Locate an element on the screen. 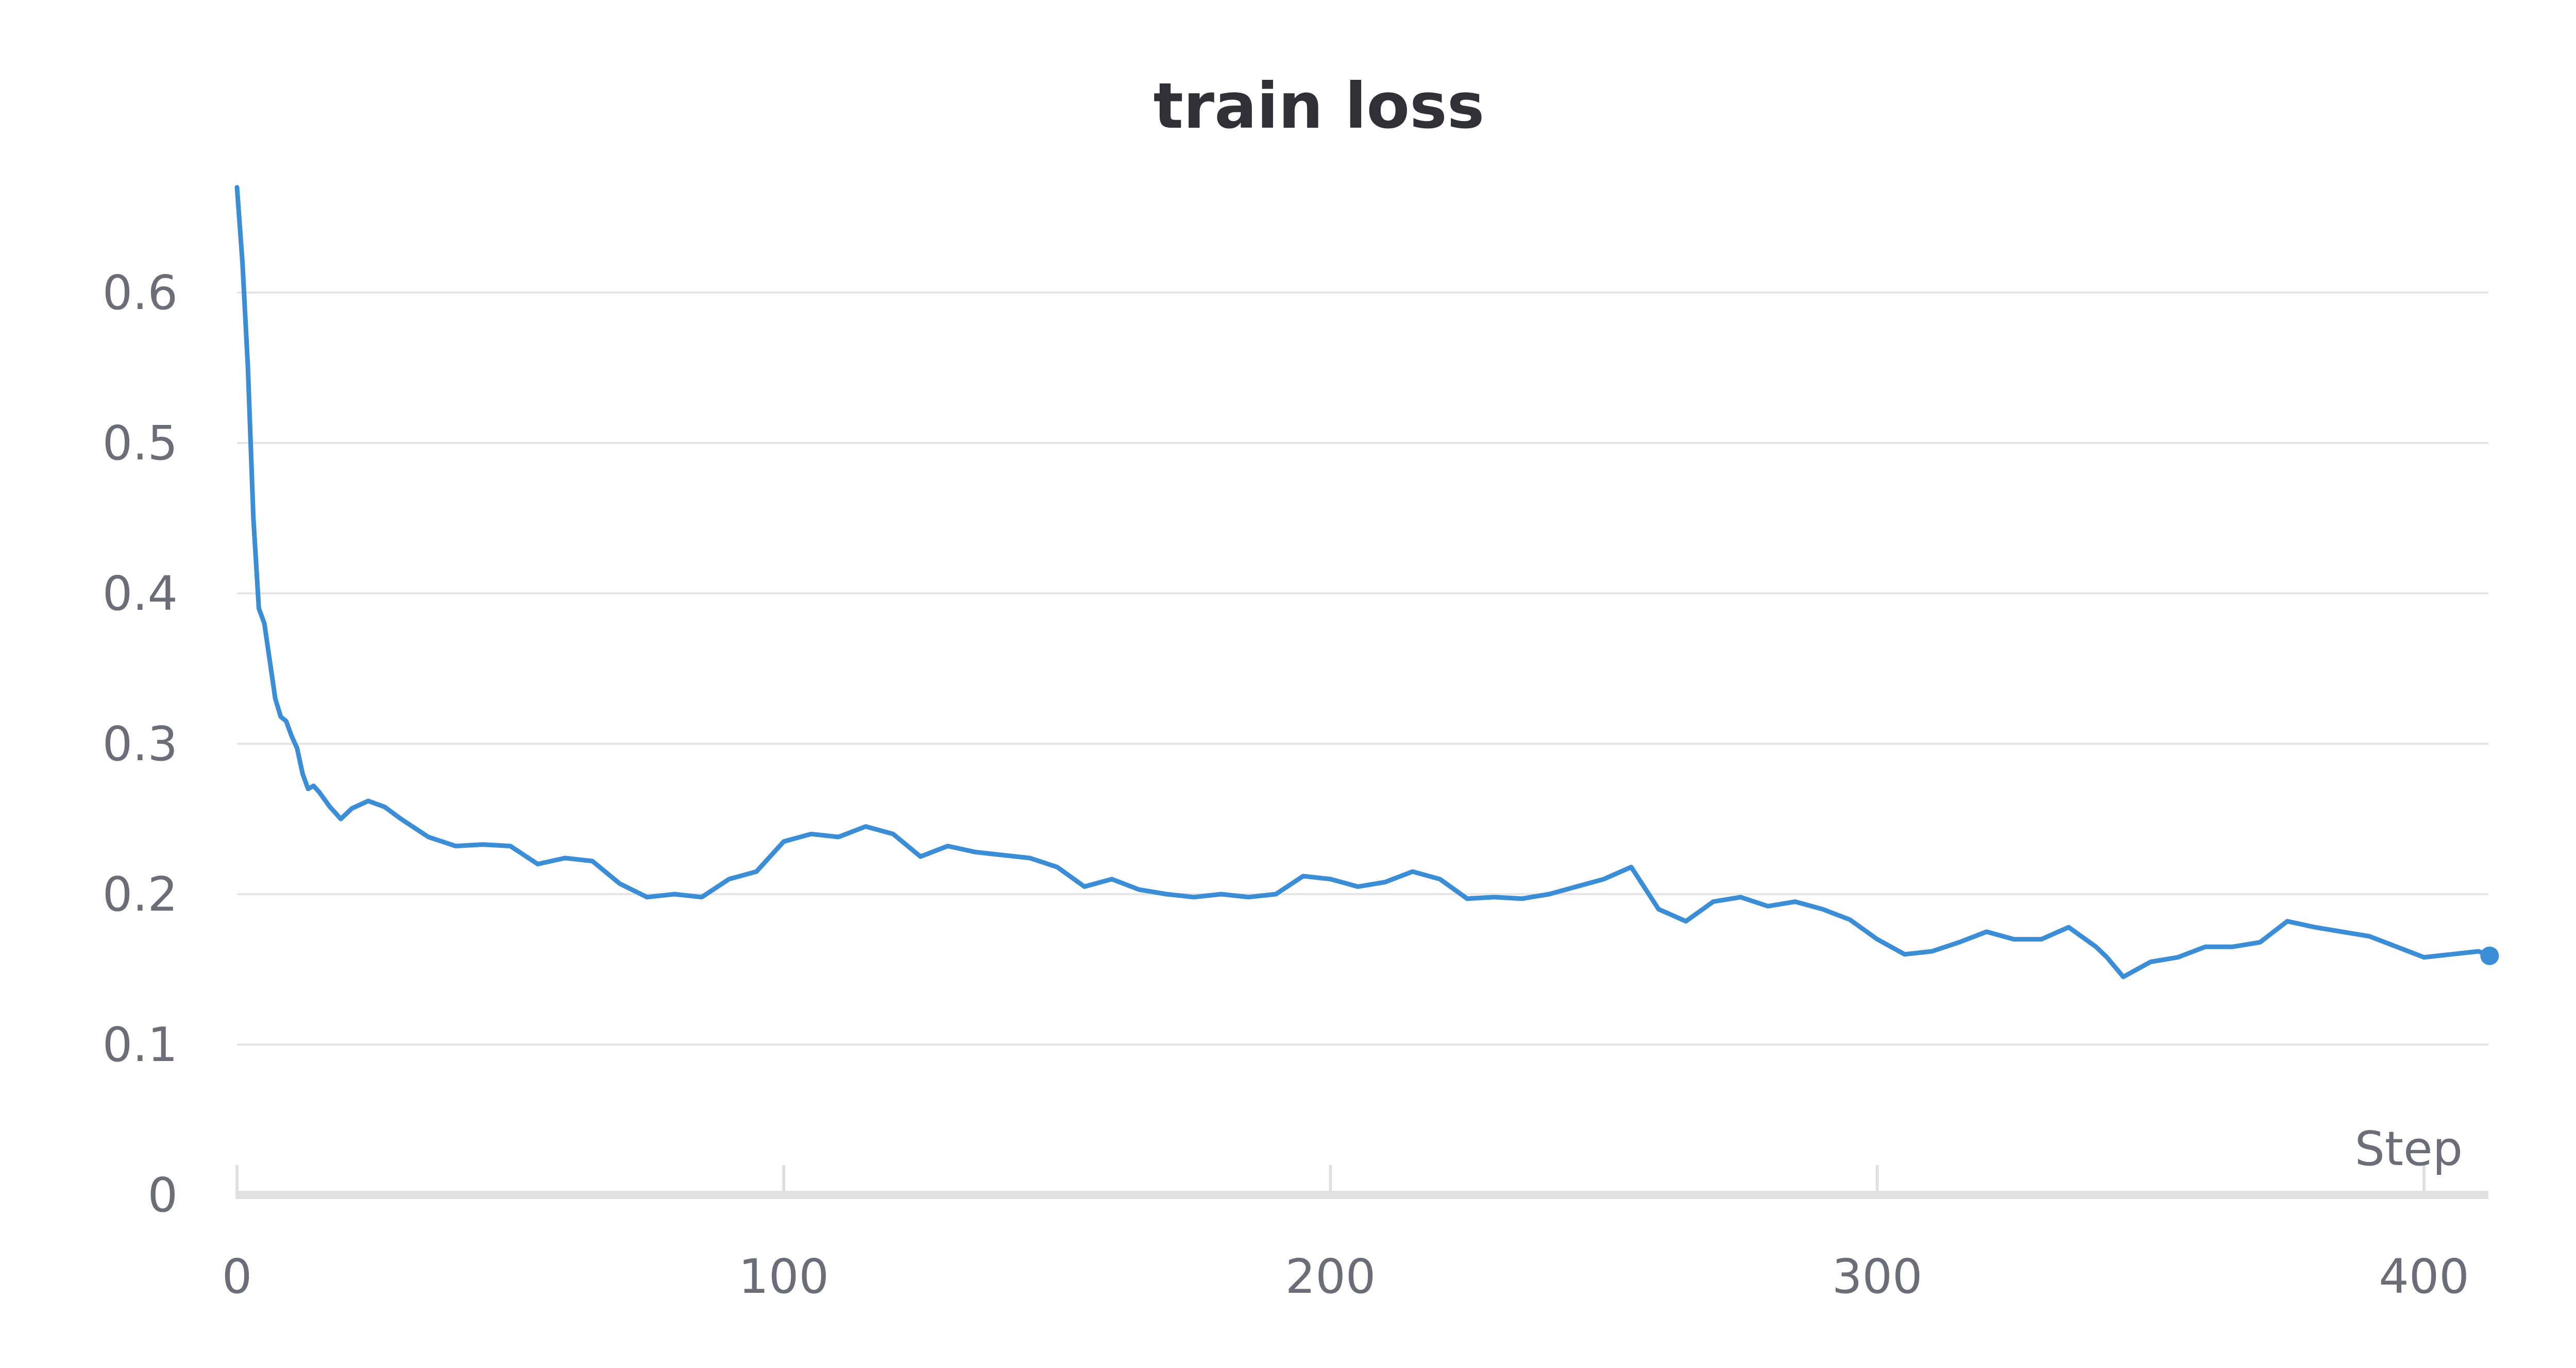  series-end-marker is located at coordinates (2489, 955).